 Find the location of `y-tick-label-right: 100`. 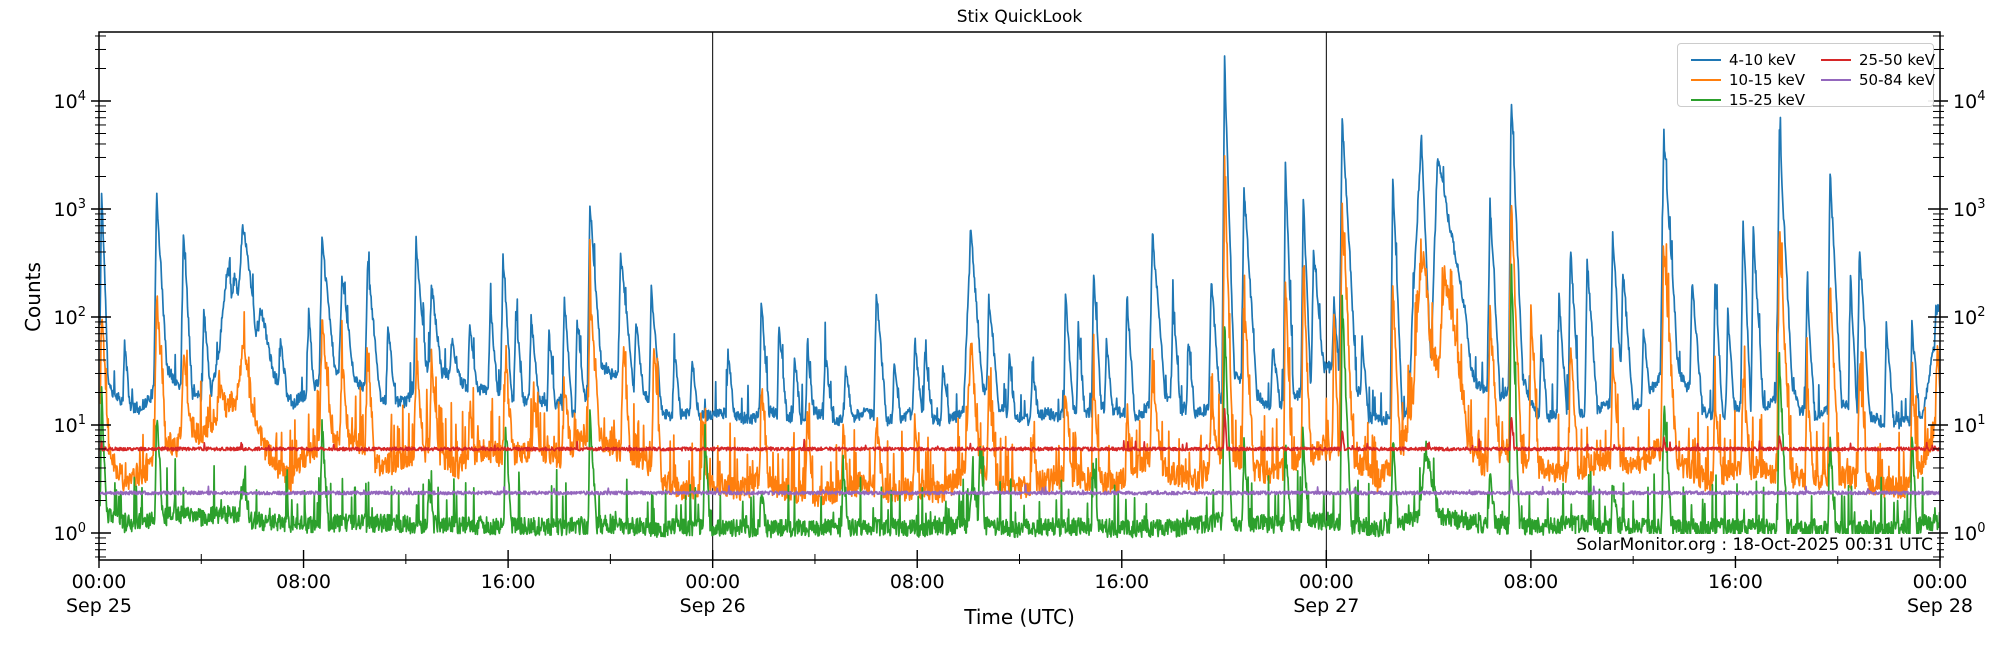

y-tick-label-right: 100 is located at coordinates (1969, 533).